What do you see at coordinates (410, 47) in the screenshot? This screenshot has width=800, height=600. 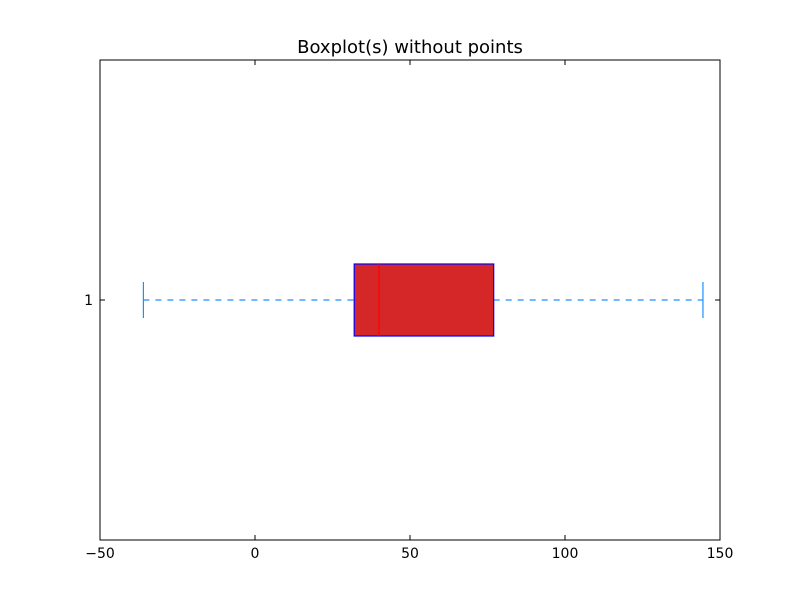 I see `chart-title: Boxplot(s) without points` at bounding box center [410, 47].